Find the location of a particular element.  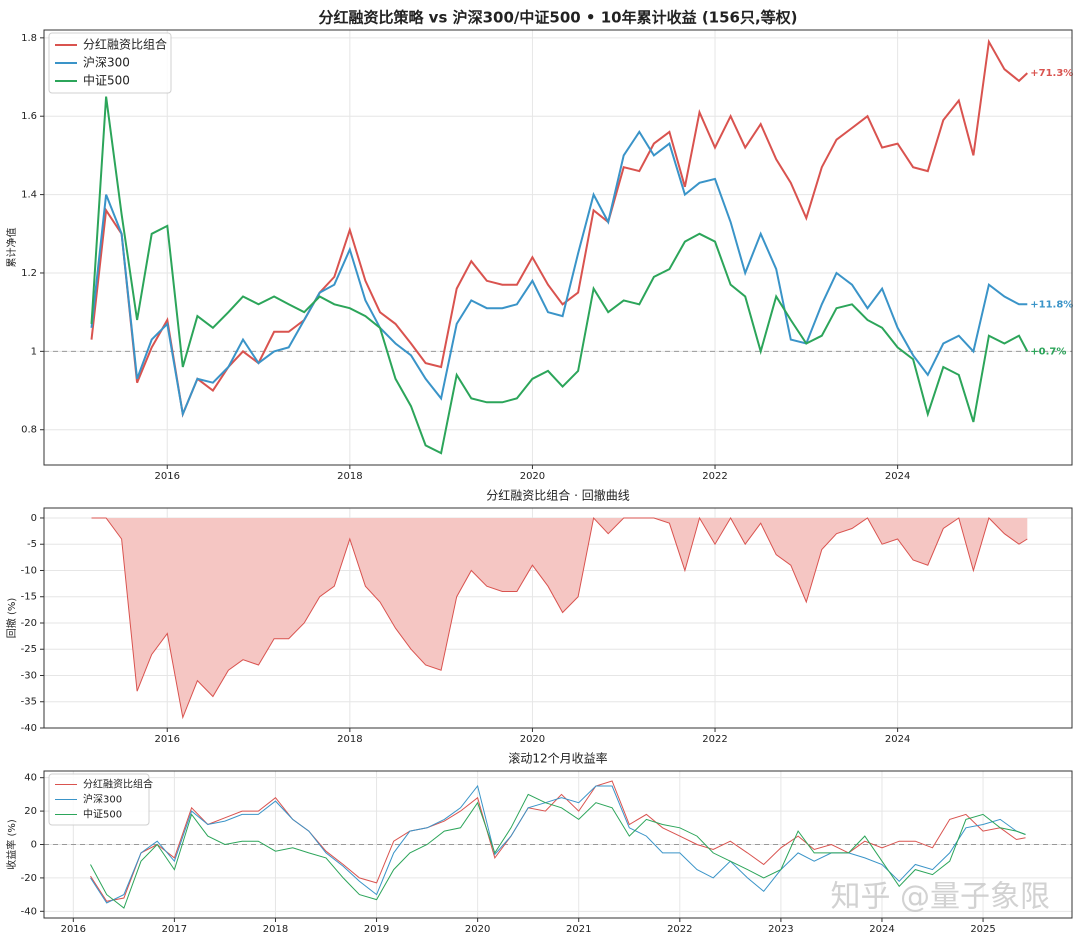

y-tick-label: -35 is located at coordinates (29, 702).